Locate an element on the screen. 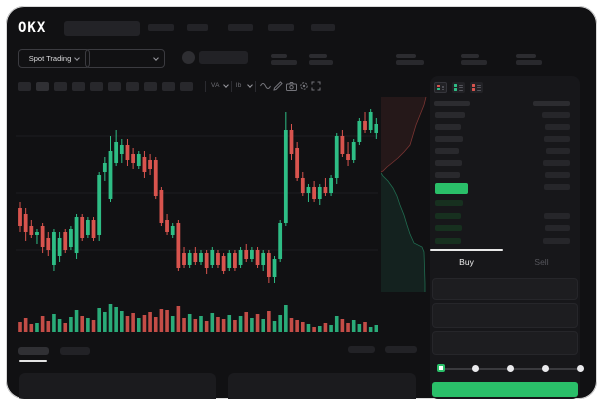  search-input is located at coordinates (102, 28).